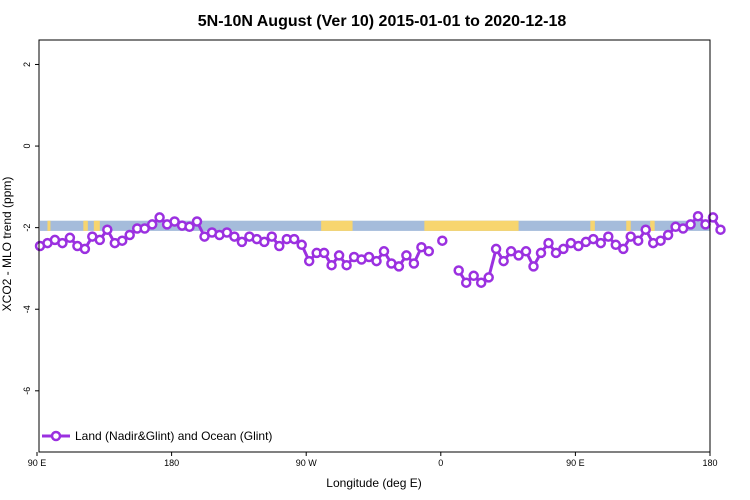 The image size is (750, 500). Describe the element at coordinates (440, 463) in the screenshot. I see `x-tick-label: 0` at that location.